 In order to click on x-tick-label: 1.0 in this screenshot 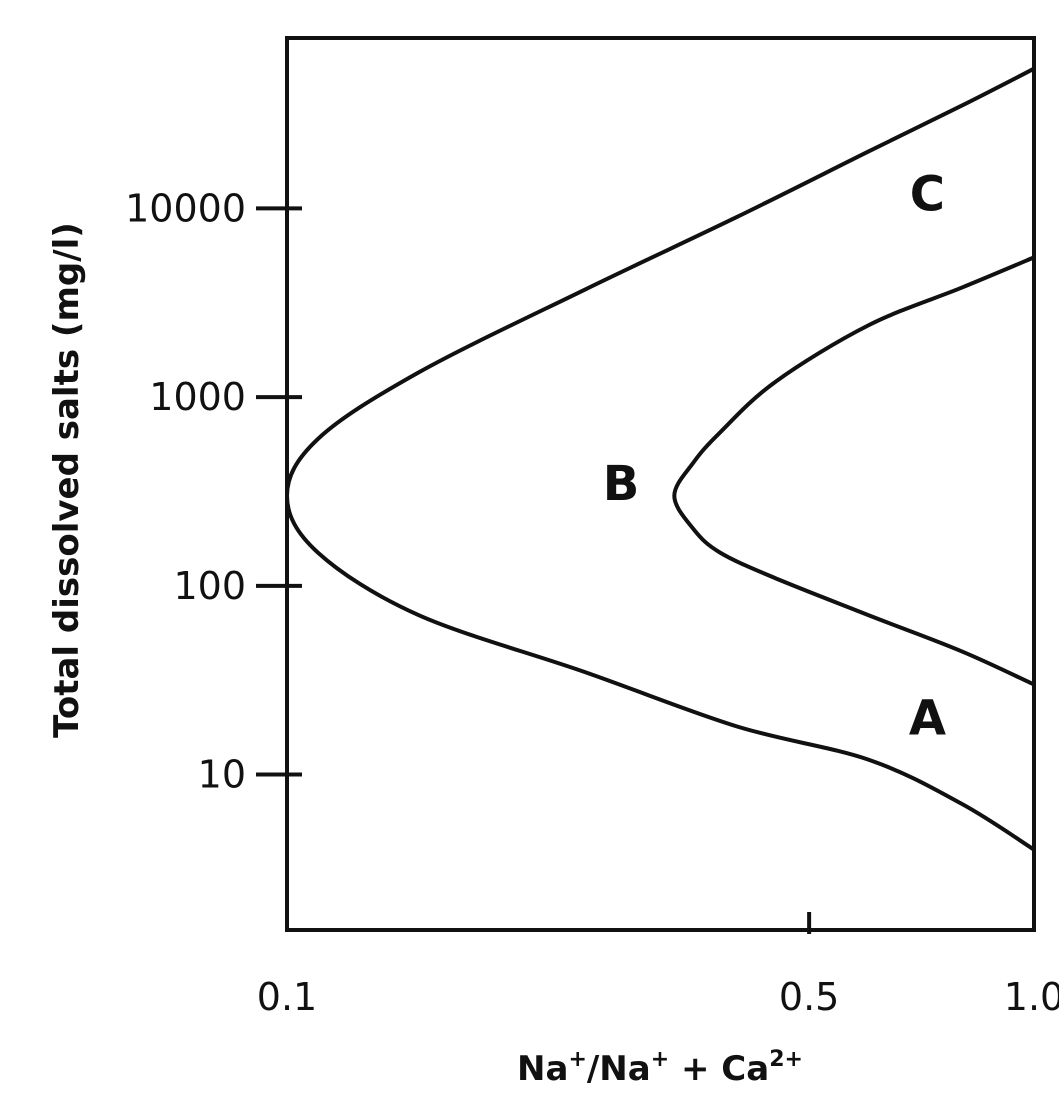, I will do `click(1031, 997)`.